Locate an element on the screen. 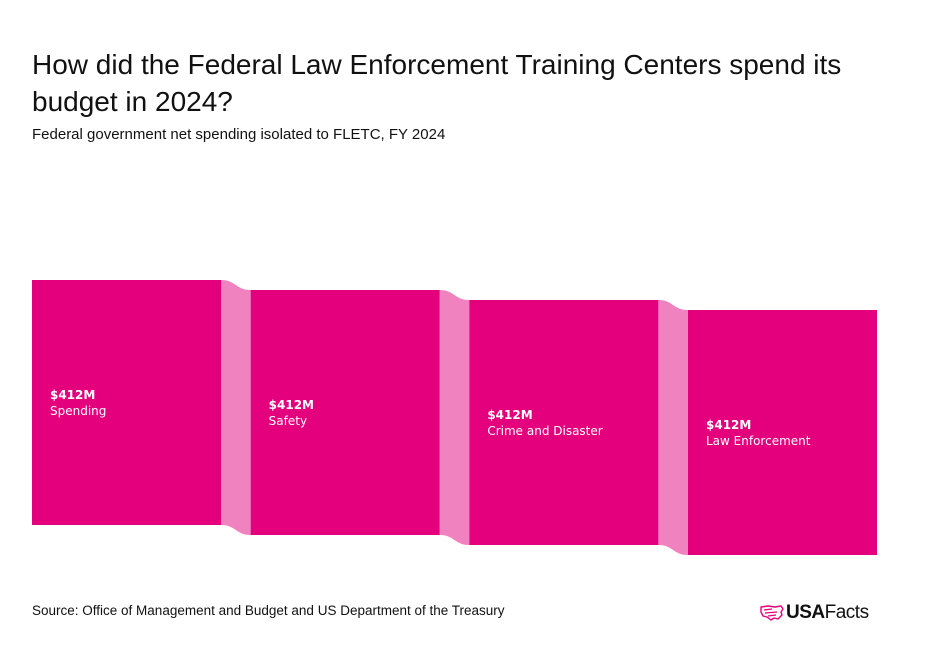 The height and width of the screenshot is (661, 929). node-safety is located at coordinates (345, 412).